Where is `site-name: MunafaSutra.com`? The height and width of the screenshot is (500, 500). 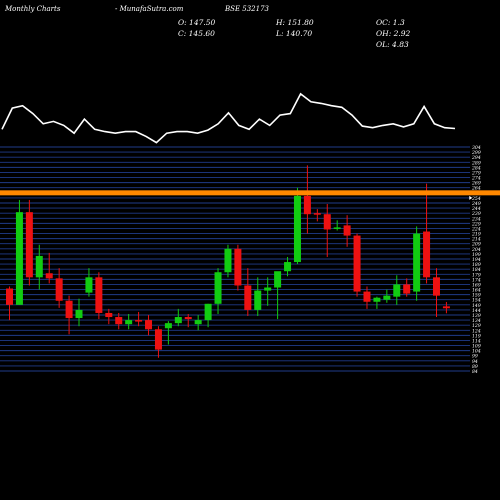 site-name: MunafaSutra.com is located at coordinates (151, 9).